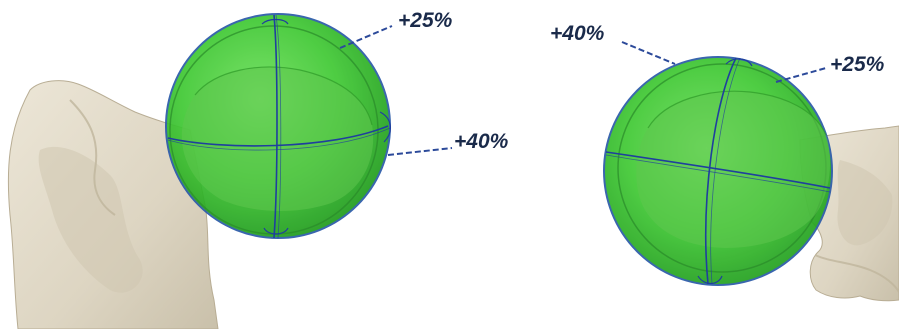 The height and width of the screenshot is (329, 899). I want to click on right-cap-arc-bottom, so click(710, 280).